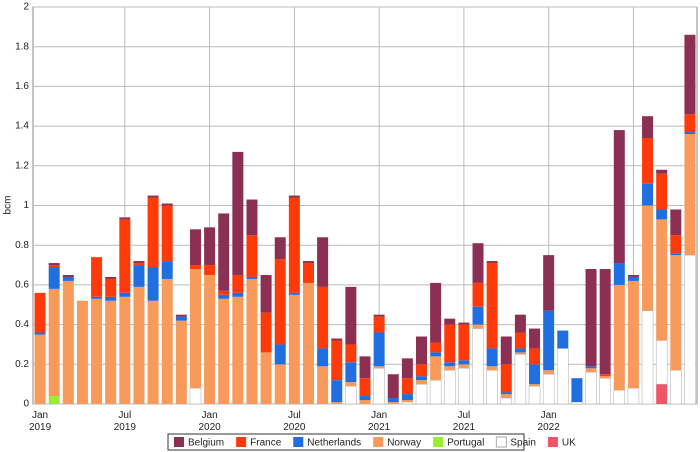  I want to click on y-axis-label: bcm, so click(8, 205).